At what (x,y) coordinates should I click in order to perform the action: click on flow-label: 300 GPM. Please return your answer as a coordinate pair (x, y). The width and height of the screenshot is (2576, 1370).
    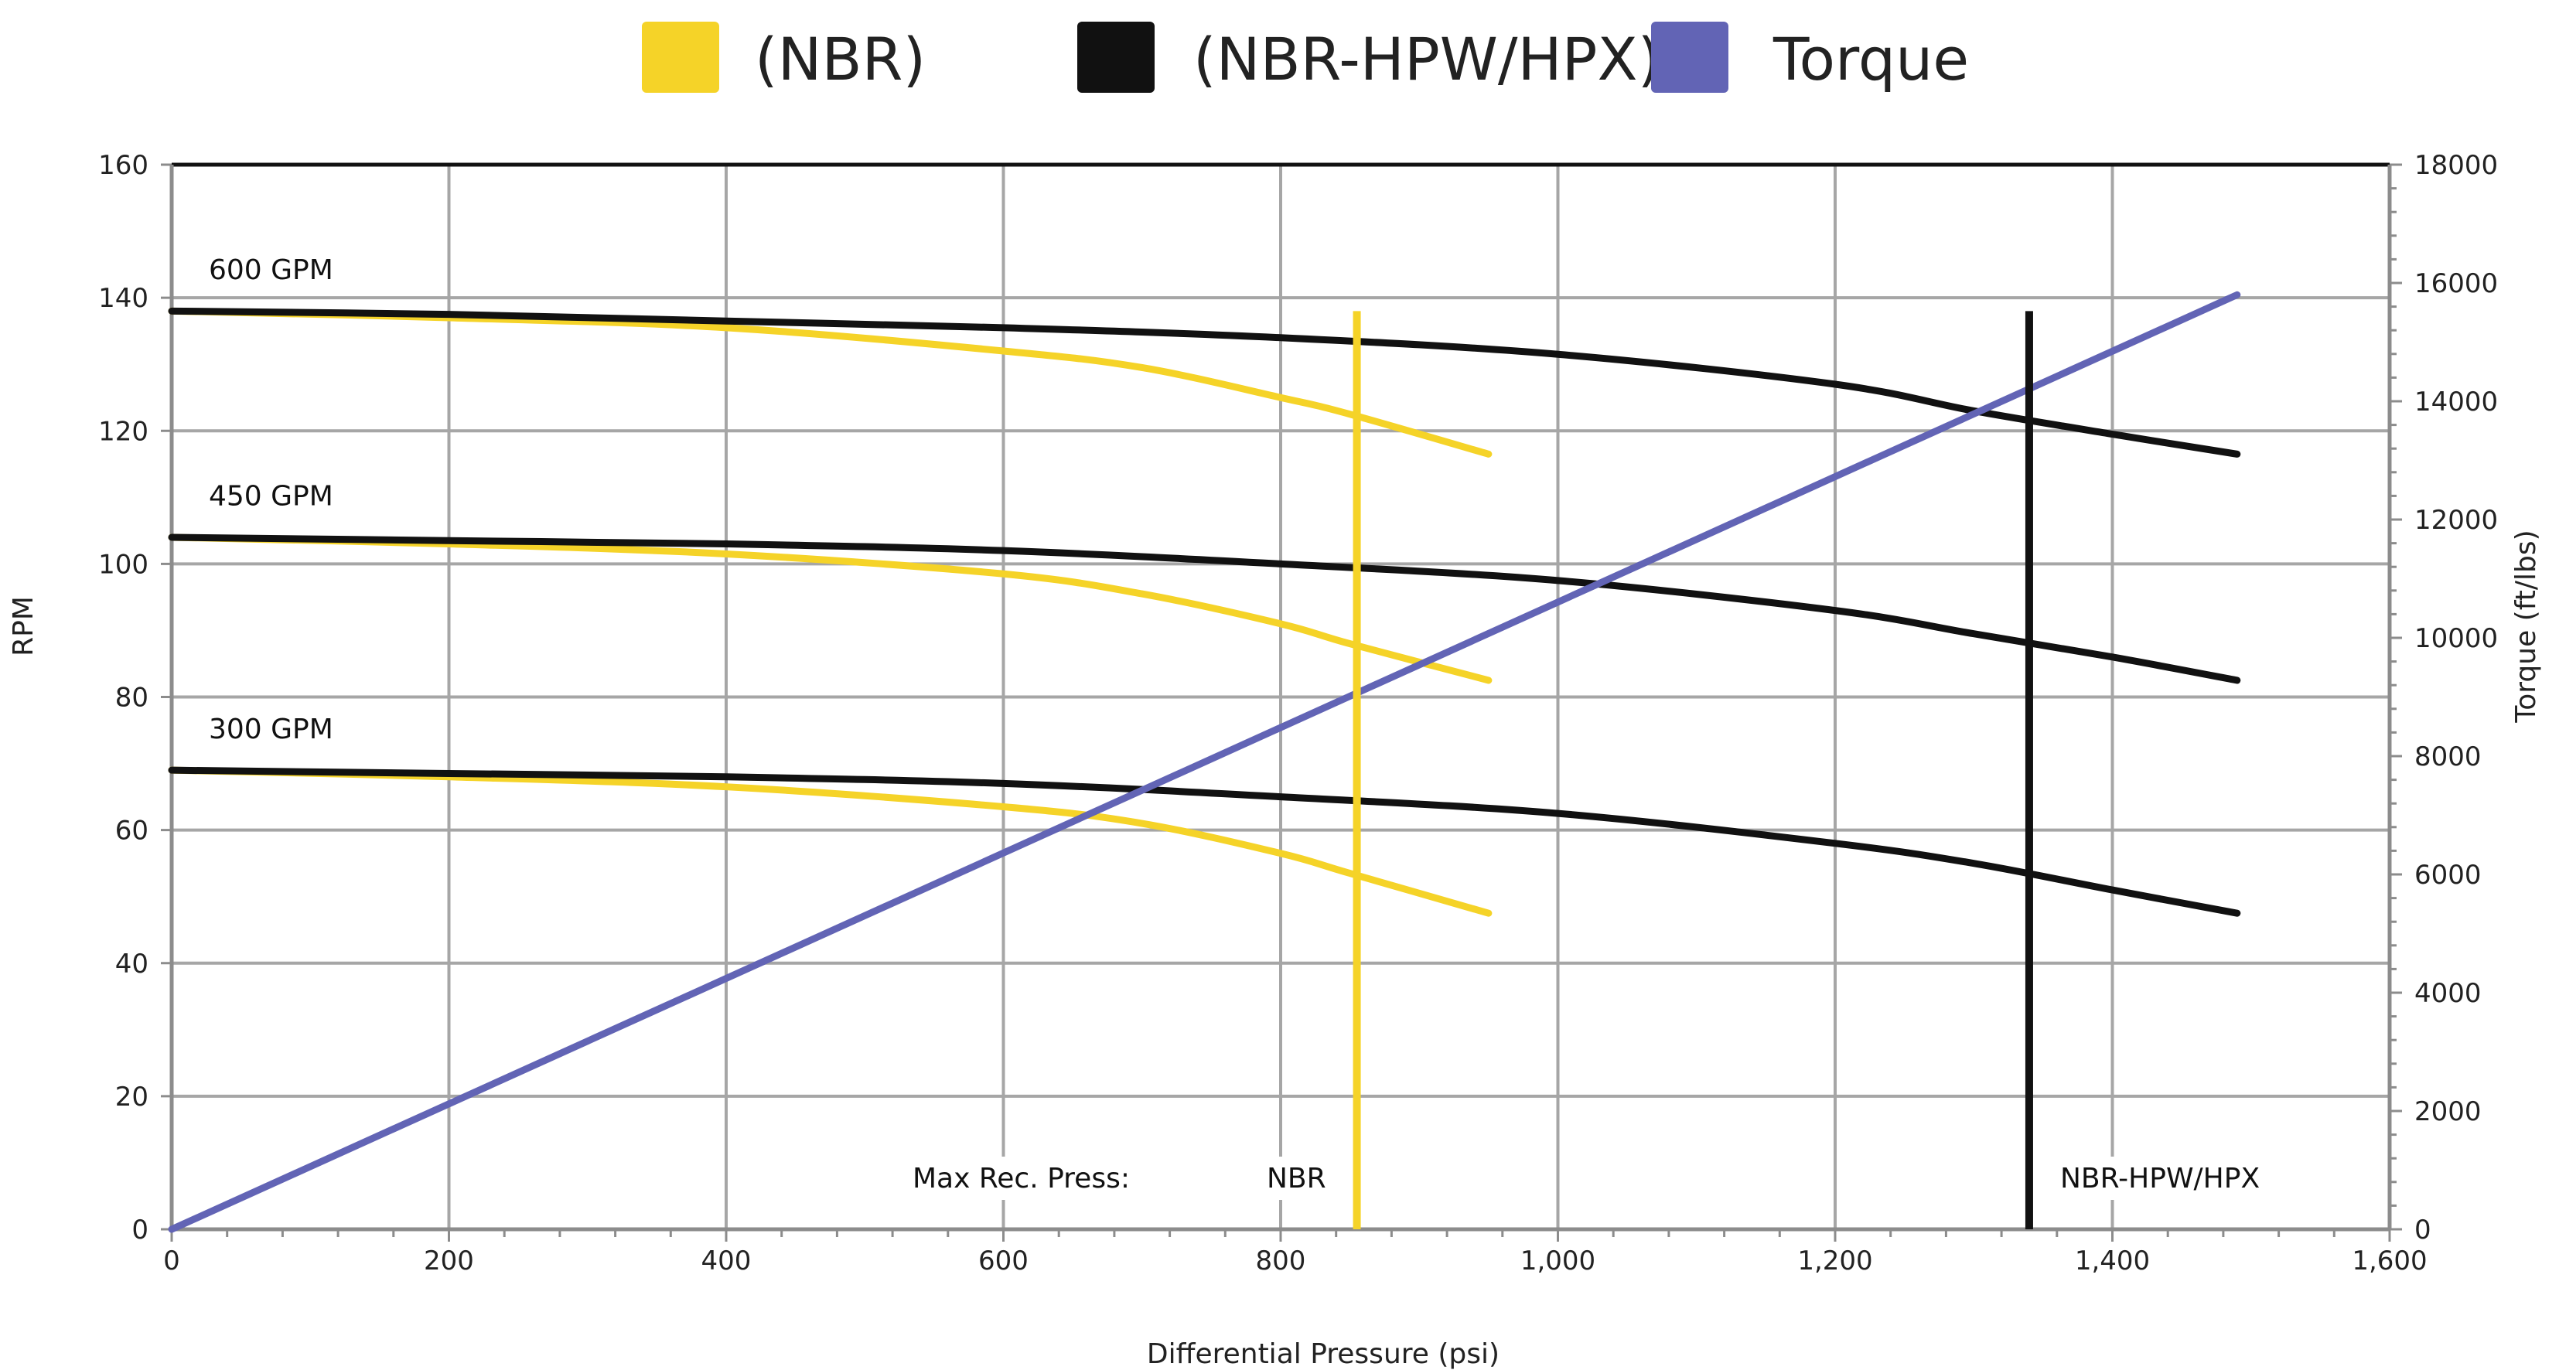
    Looking at the image, I should click on (271, 730).